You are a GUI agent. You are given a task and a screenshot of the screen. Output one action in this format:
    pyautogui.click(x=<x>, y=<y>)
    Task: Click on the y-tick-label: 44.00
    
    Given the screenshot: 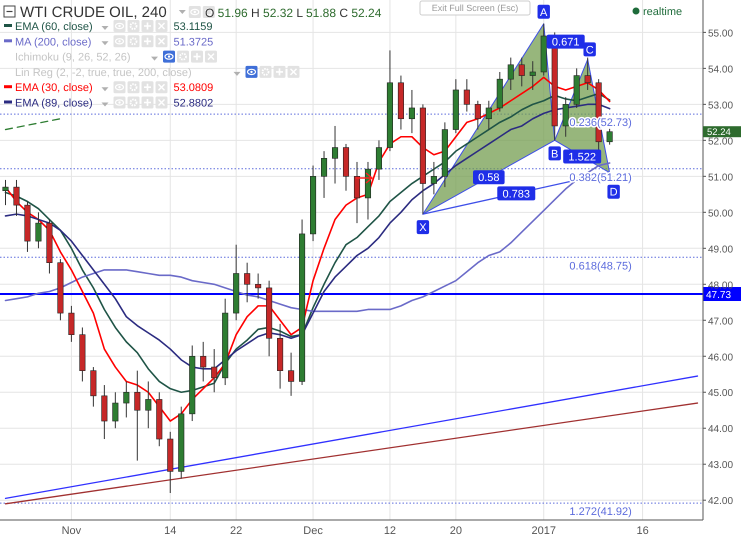 What is the action you would take?
    pyautogui.click(x=721, y=430)
    